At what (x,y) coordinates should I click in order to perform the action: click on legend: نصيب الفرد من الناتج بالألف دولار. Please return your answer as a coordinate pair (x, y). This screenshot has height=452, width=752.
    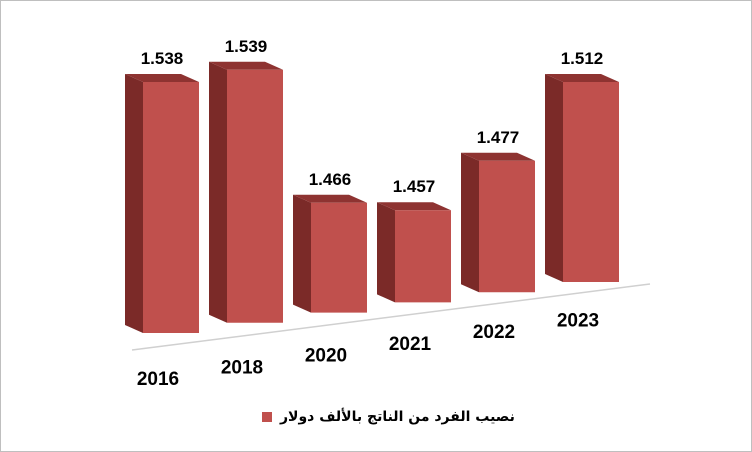
    Looking at the image, I should click on (388, 417).